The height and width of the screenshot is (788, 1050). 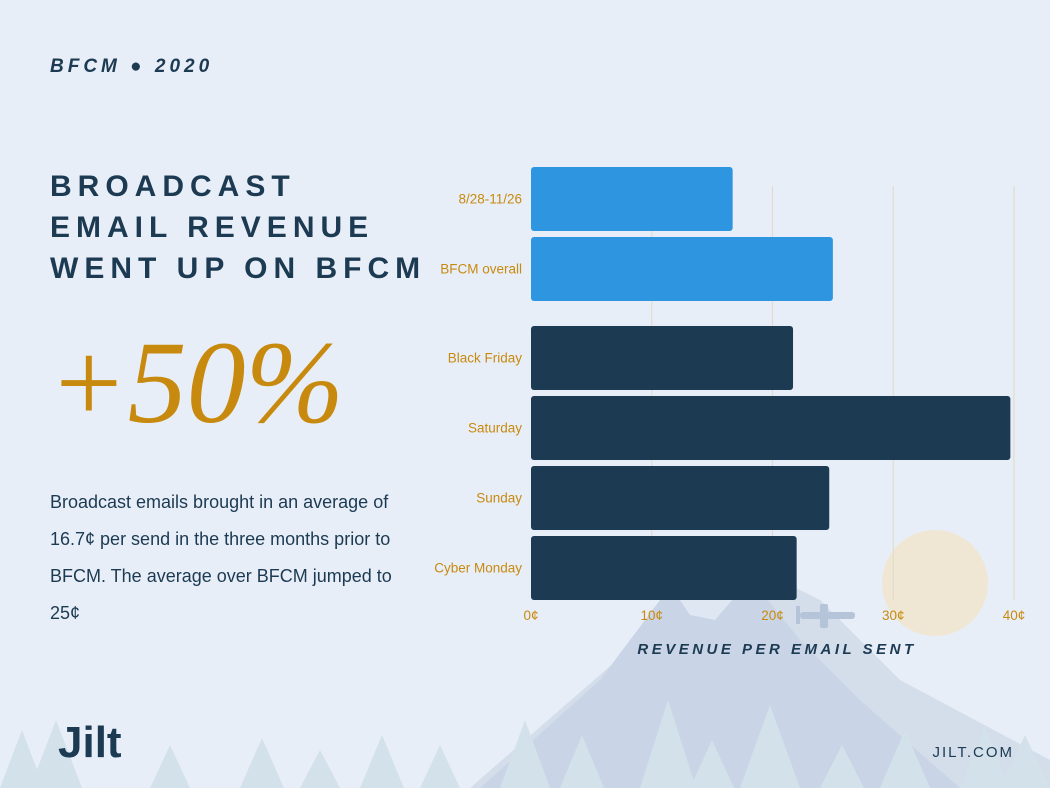 What do you see at coordinates (651, 615) in the screenshot?
I see `tick-label-10: 10¢` at bounding box center [651, 615].